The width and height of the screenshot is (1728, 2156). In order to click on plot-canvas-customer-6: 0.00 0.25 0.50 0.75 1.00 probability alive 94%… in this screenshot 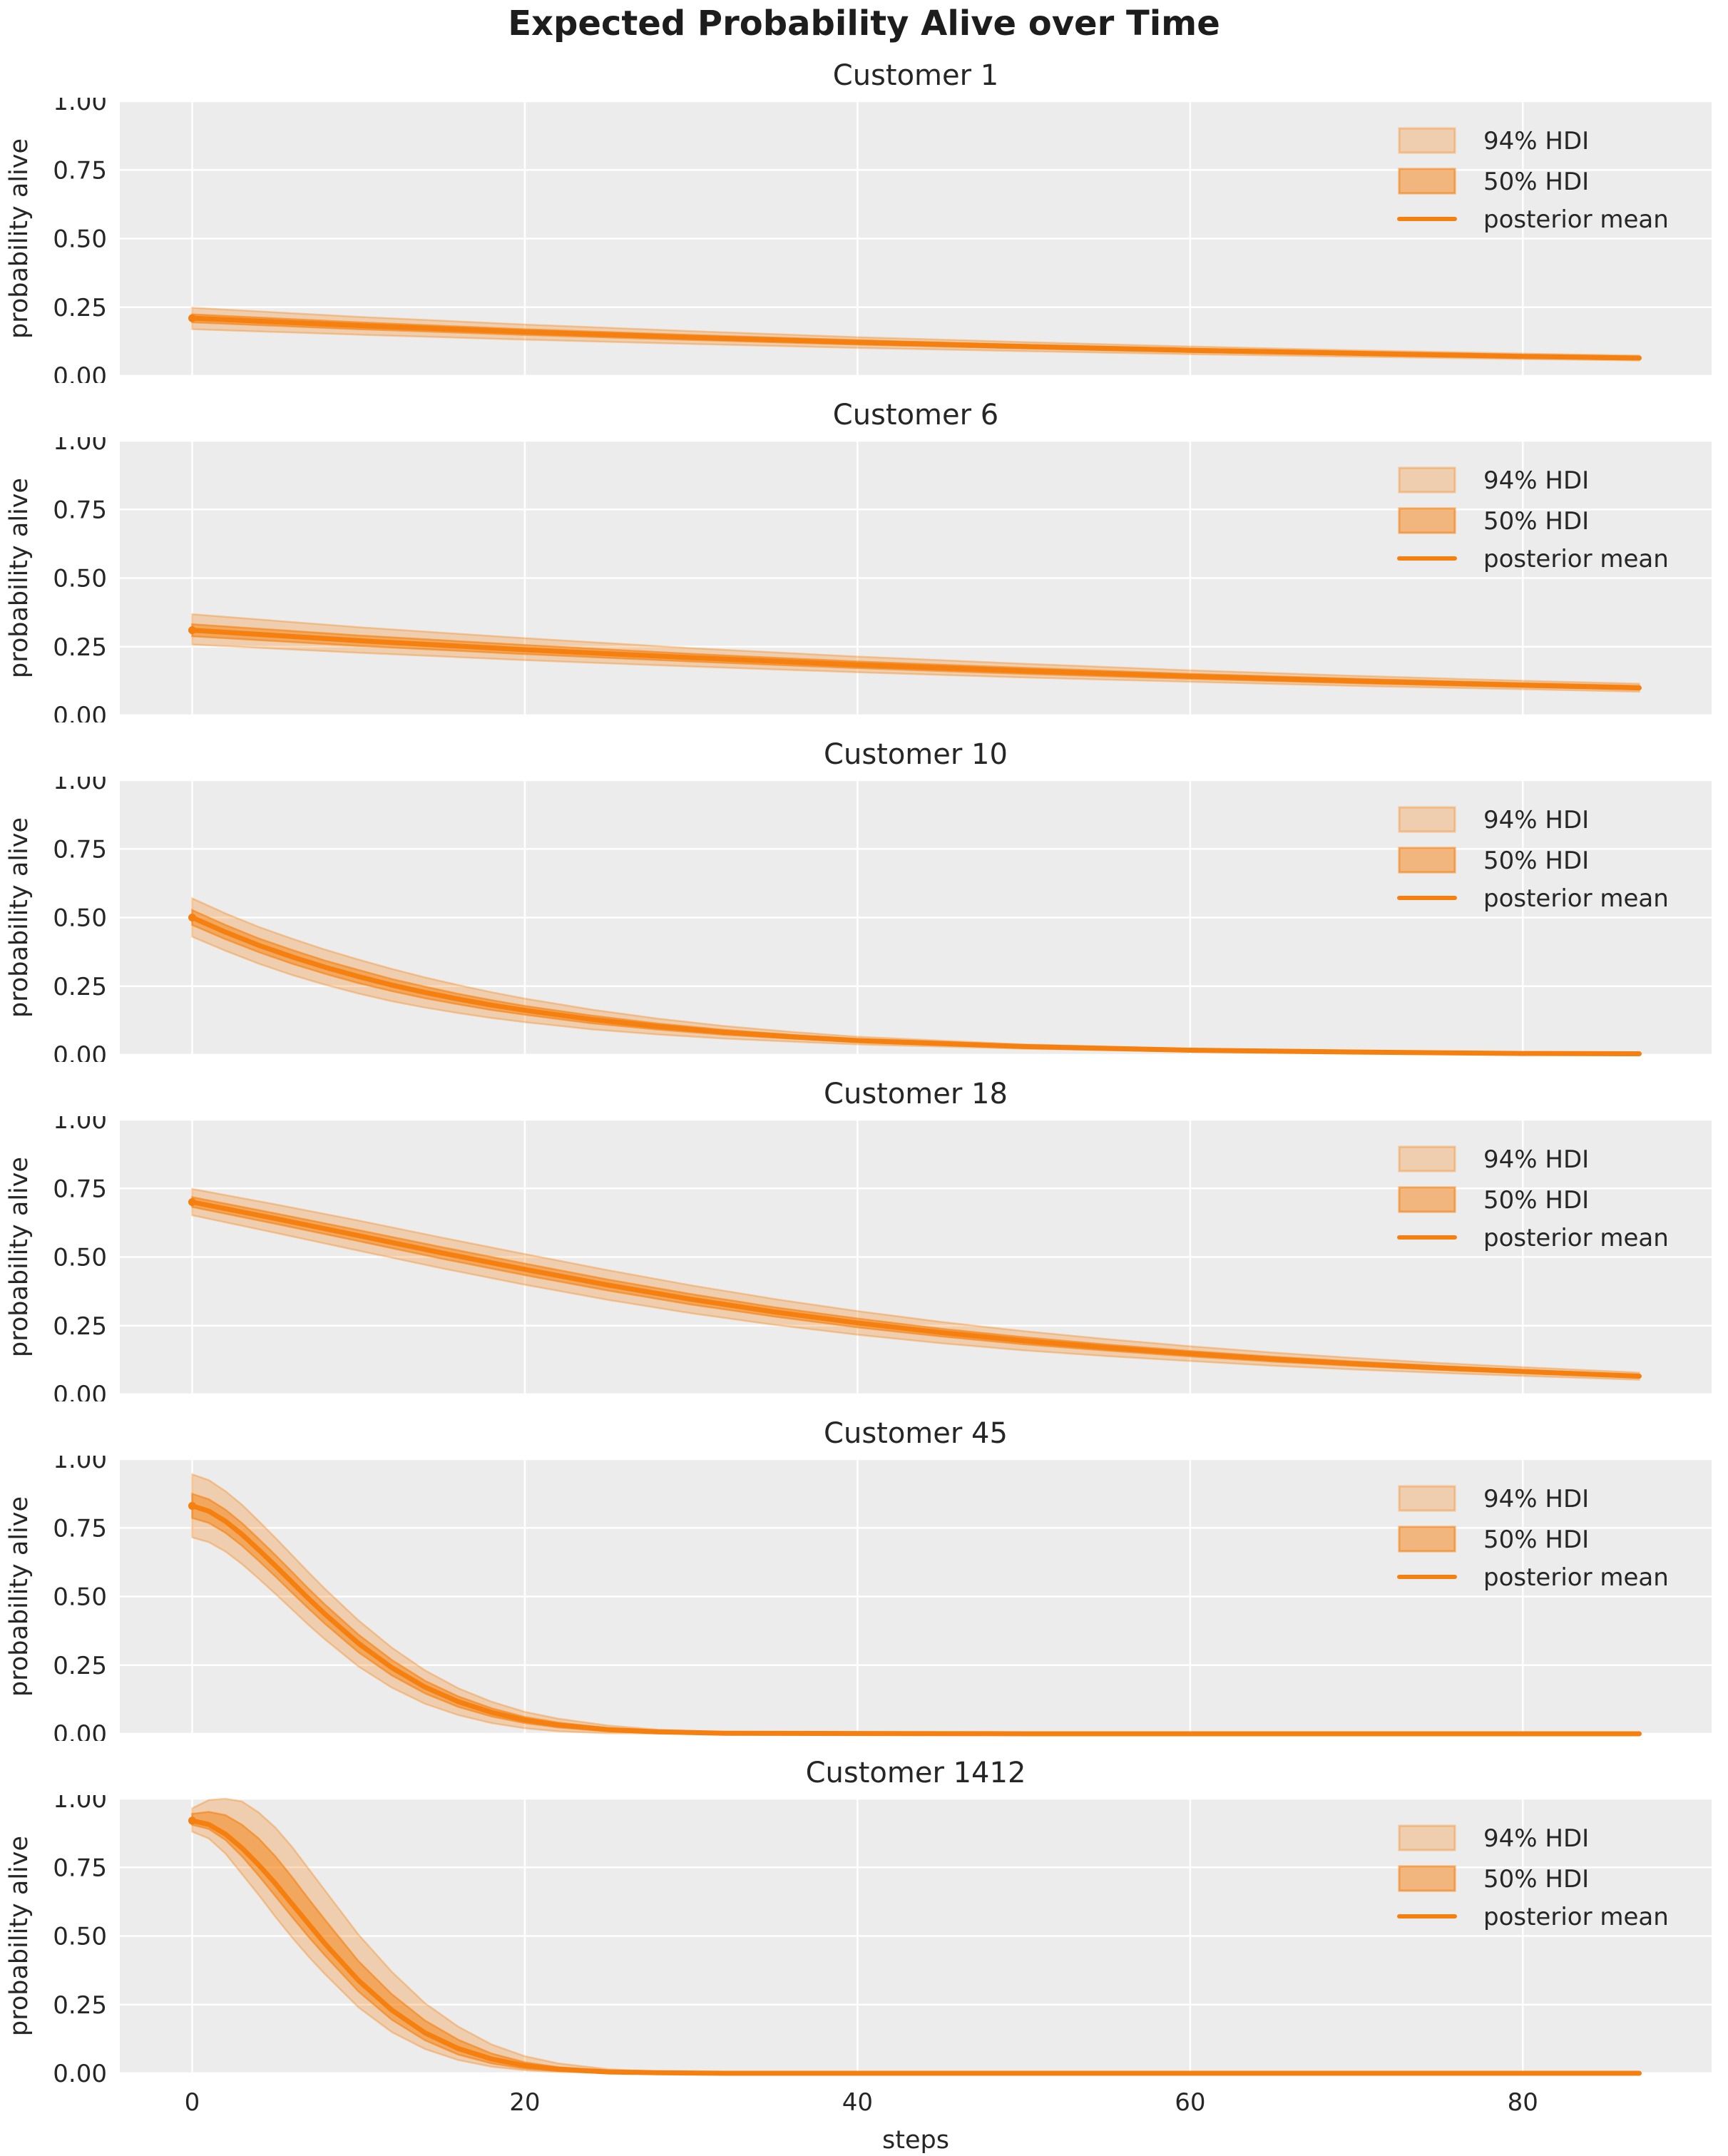, I will do `click(858, 579)`.